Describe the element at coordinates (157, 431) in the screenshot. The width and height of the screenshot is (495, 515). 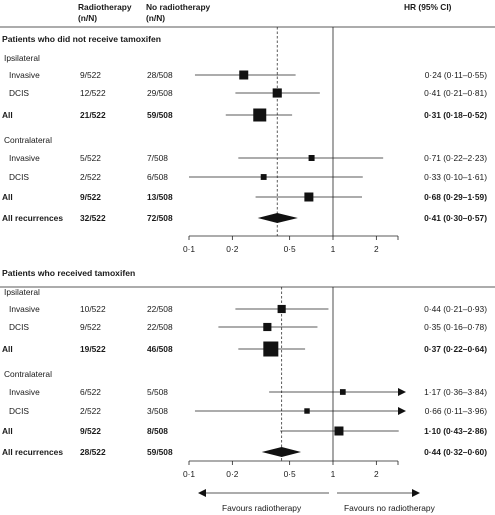
I see `nort-count: 8/508` at that location.